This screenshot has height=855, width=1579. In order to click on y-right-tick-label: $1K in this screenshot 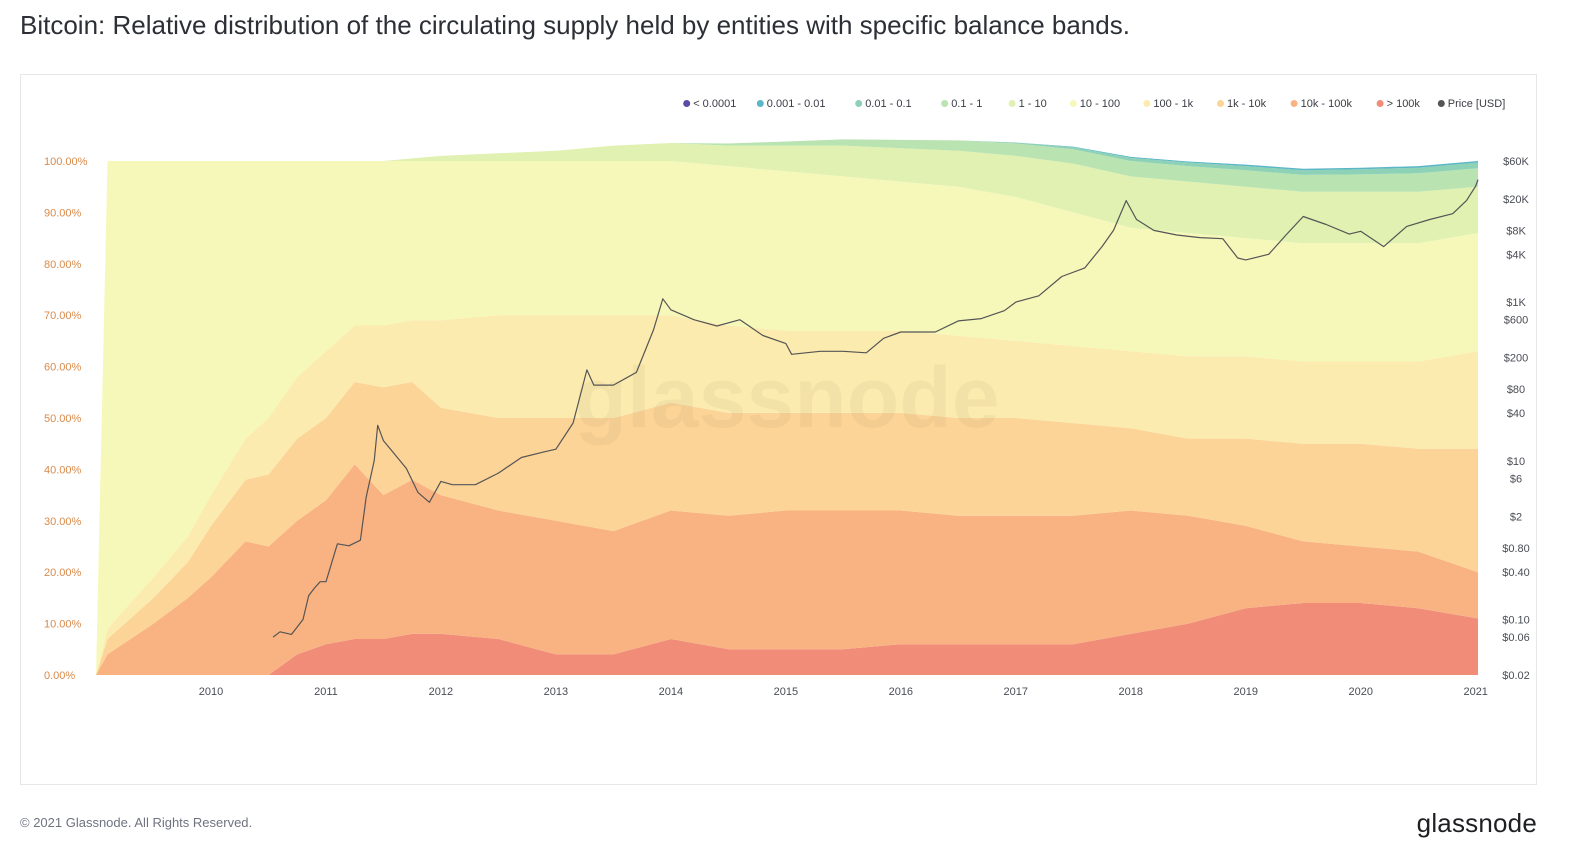, I will do `click(1516, 303)`.